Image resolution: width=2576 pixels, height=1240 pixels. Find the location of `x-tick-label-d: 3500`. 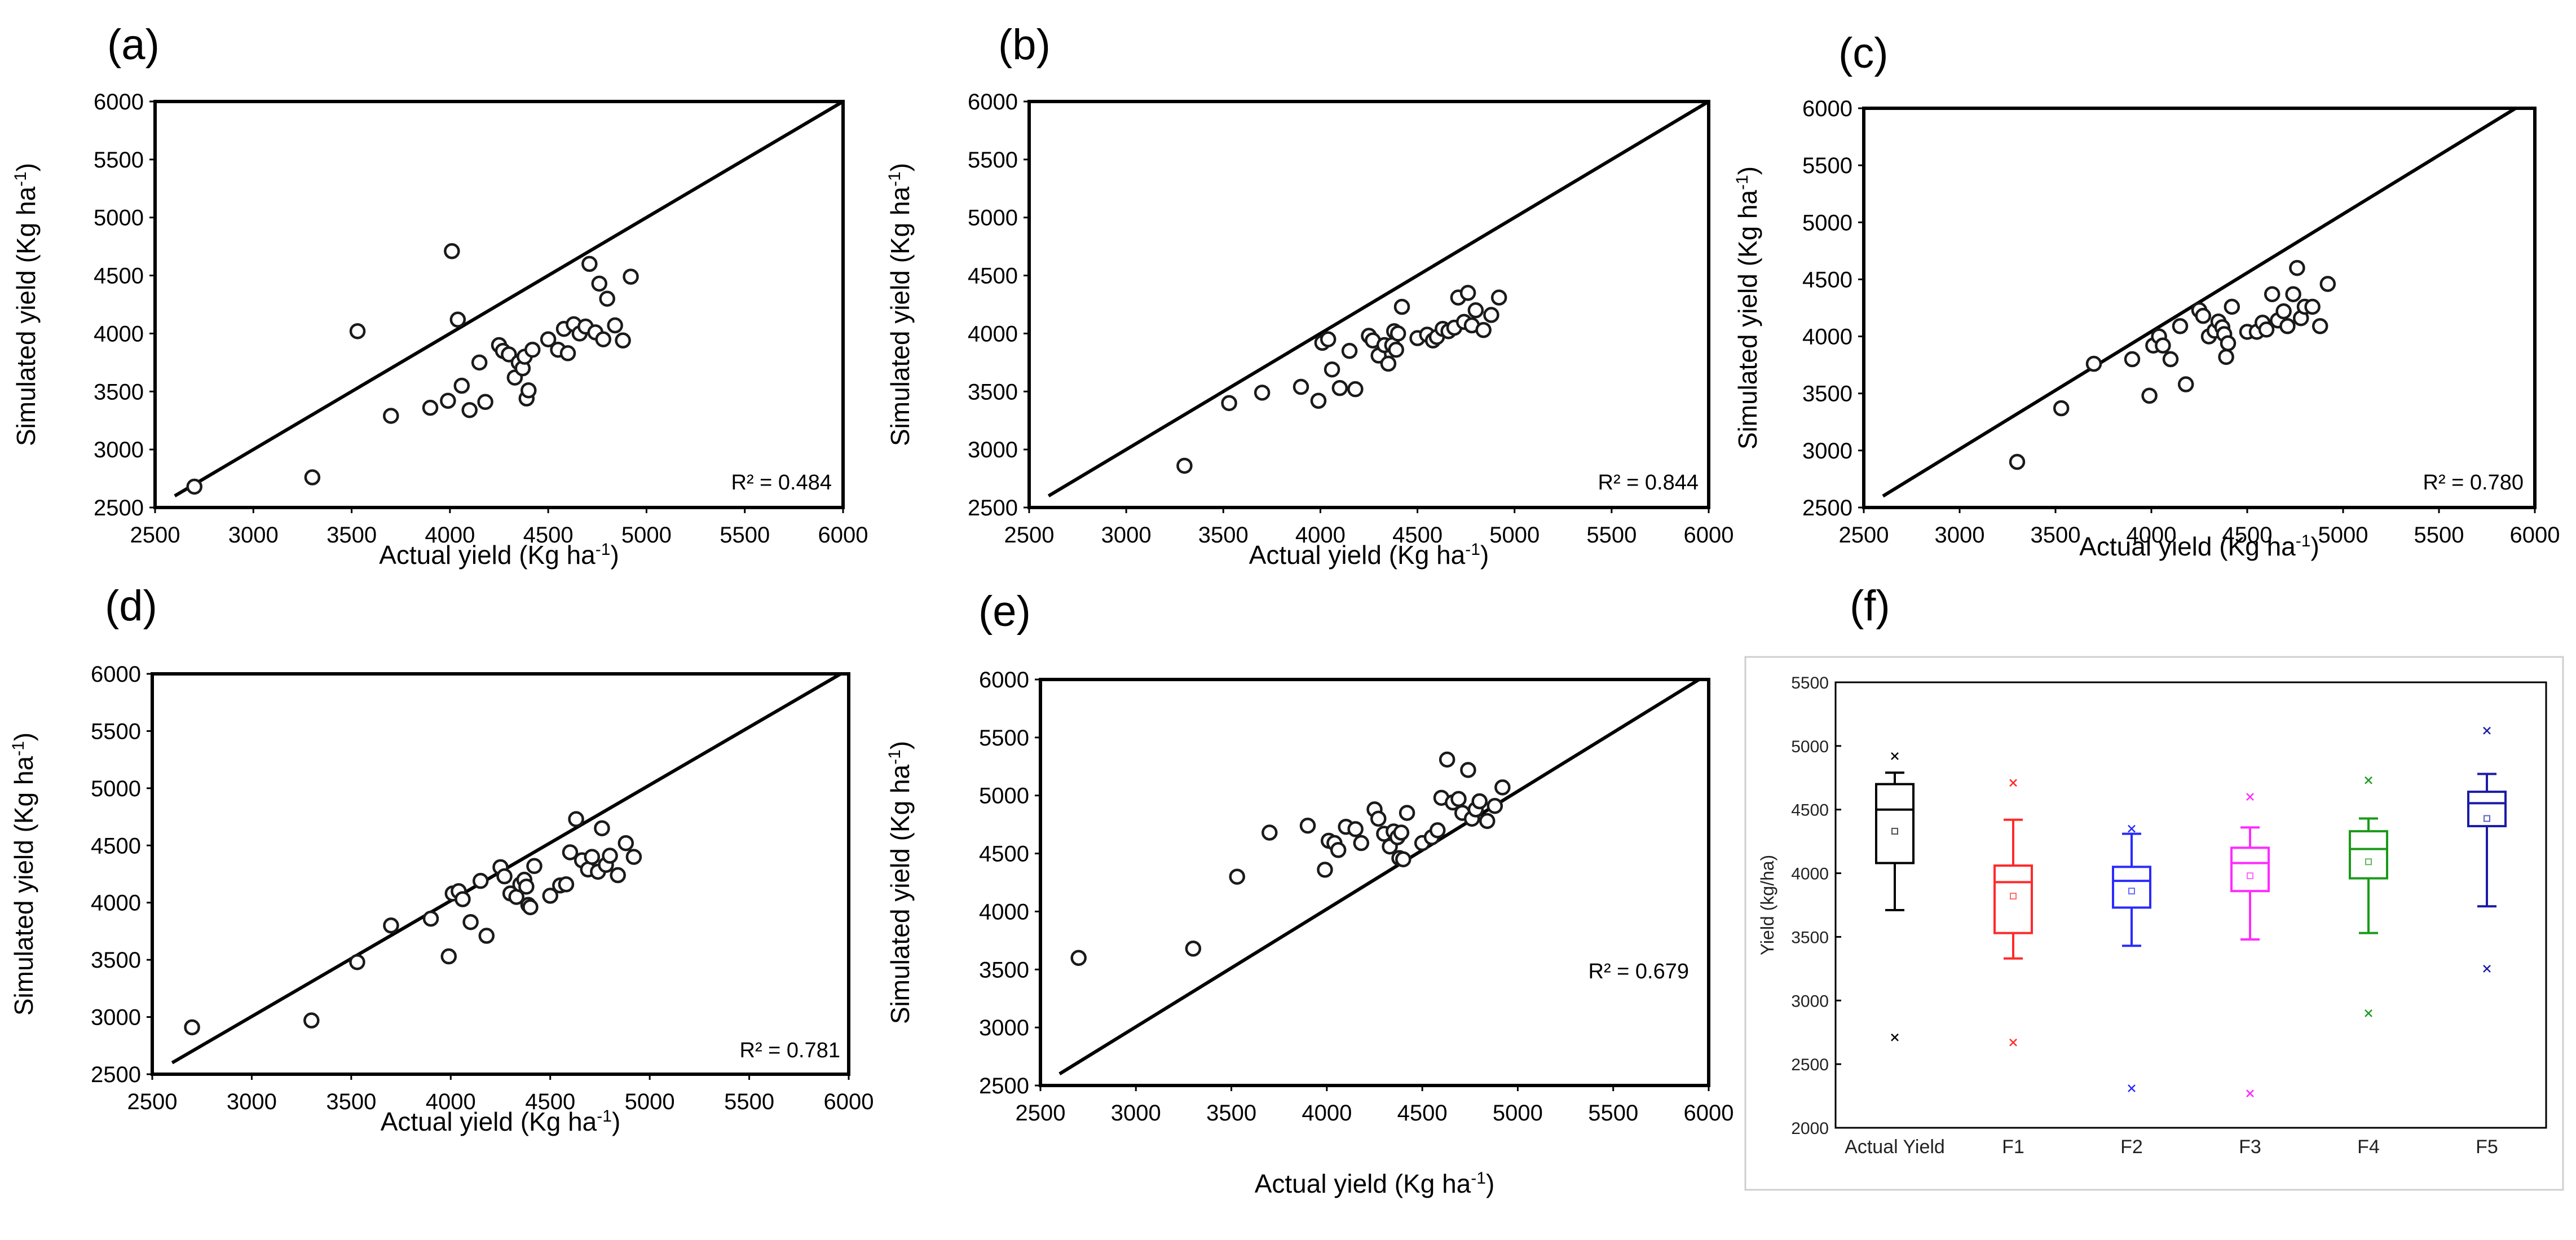

x-tick-label-d: 3500 is located at coordinates (351, 1101).